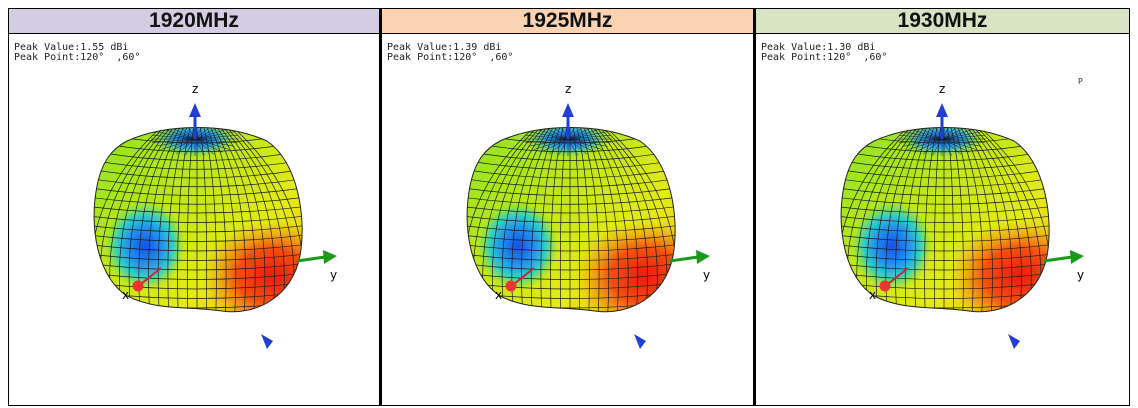  What do you see at coordinates (71, 47) in the screenshot?
I see `peak-value-text: Peak Value:1.55 dBi` at bounding box center [71, 47].